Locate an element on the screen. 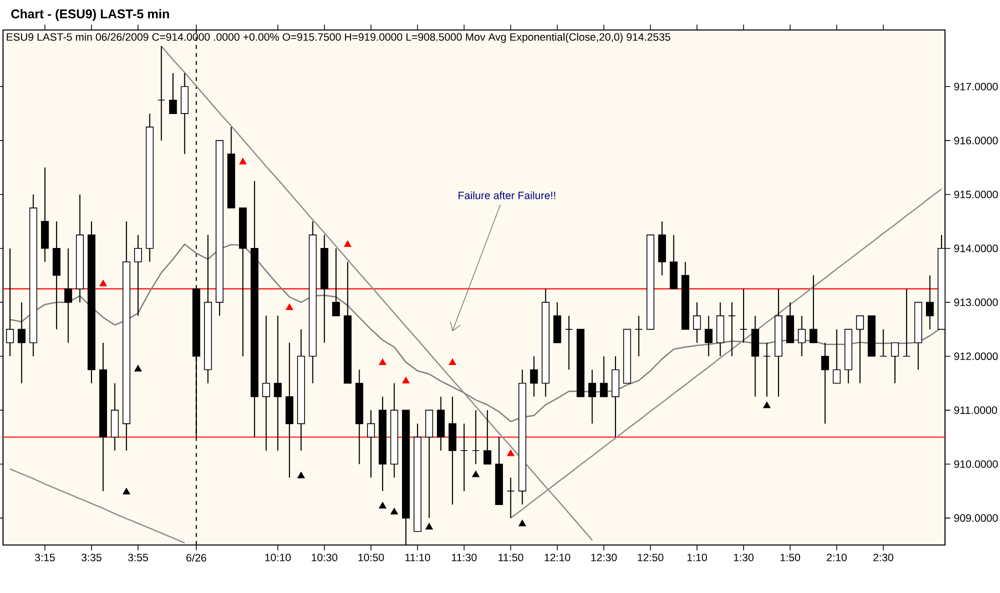 The height and width of the screenshot is (593, 1000). x-tick-label: 11:10 is located at coordinates (417, 558).